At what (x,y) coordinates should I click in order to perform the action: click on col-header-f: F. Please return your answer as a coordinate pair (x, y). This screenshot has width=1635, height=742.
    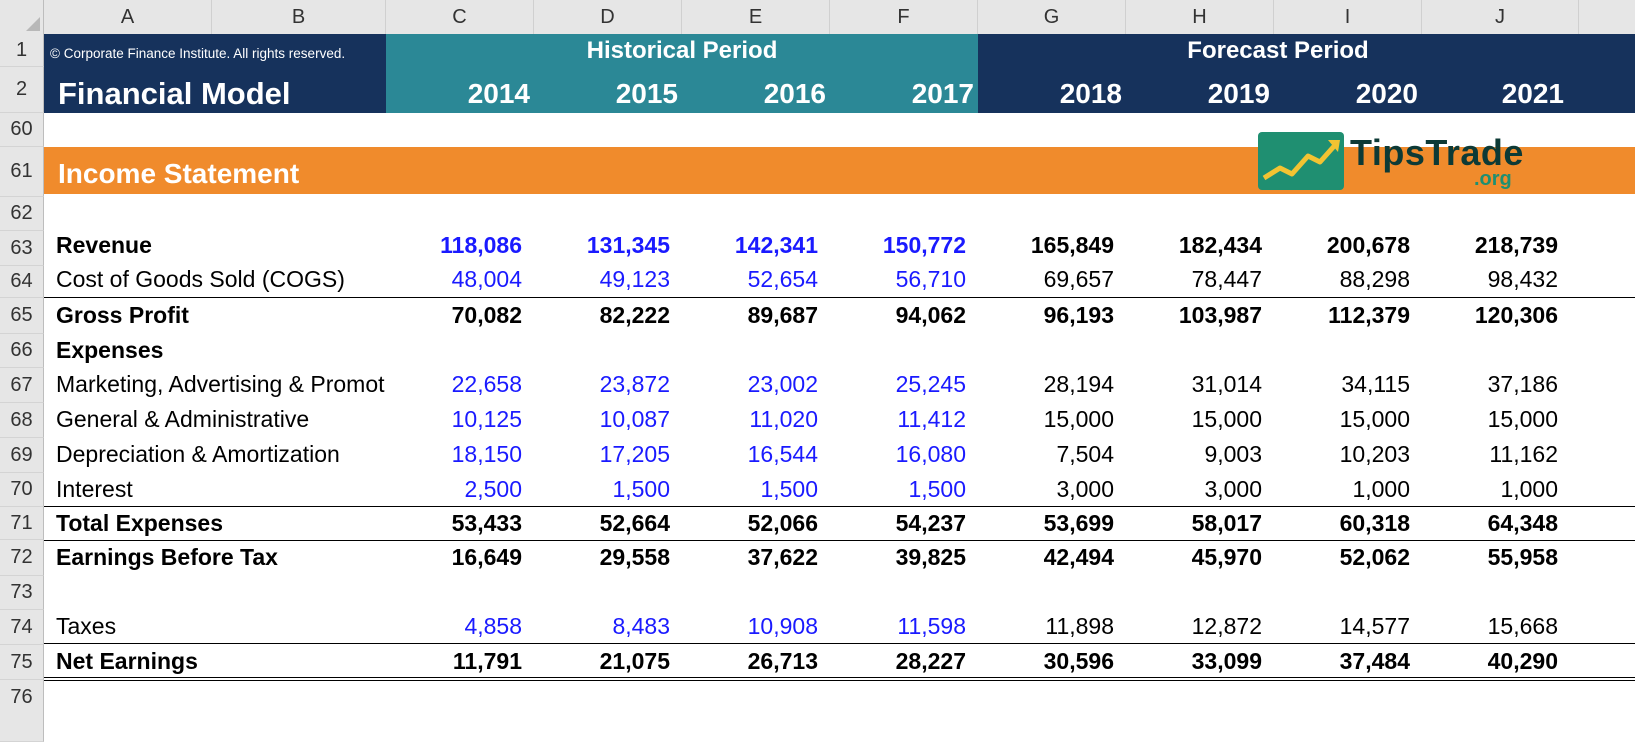
    Looking at the image, I should click on (904, 17).